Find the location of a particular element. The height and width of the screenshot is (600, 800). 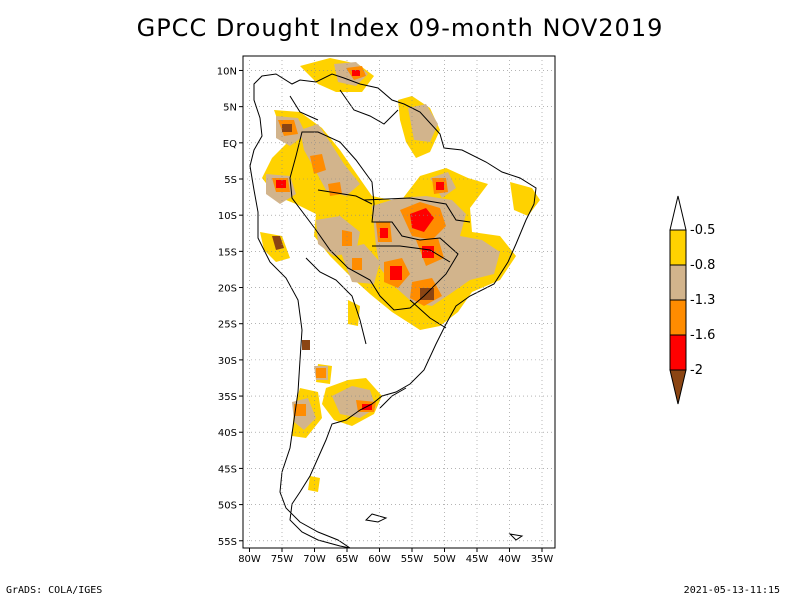

lat-label: 10S is located at coordinates (227, 216).